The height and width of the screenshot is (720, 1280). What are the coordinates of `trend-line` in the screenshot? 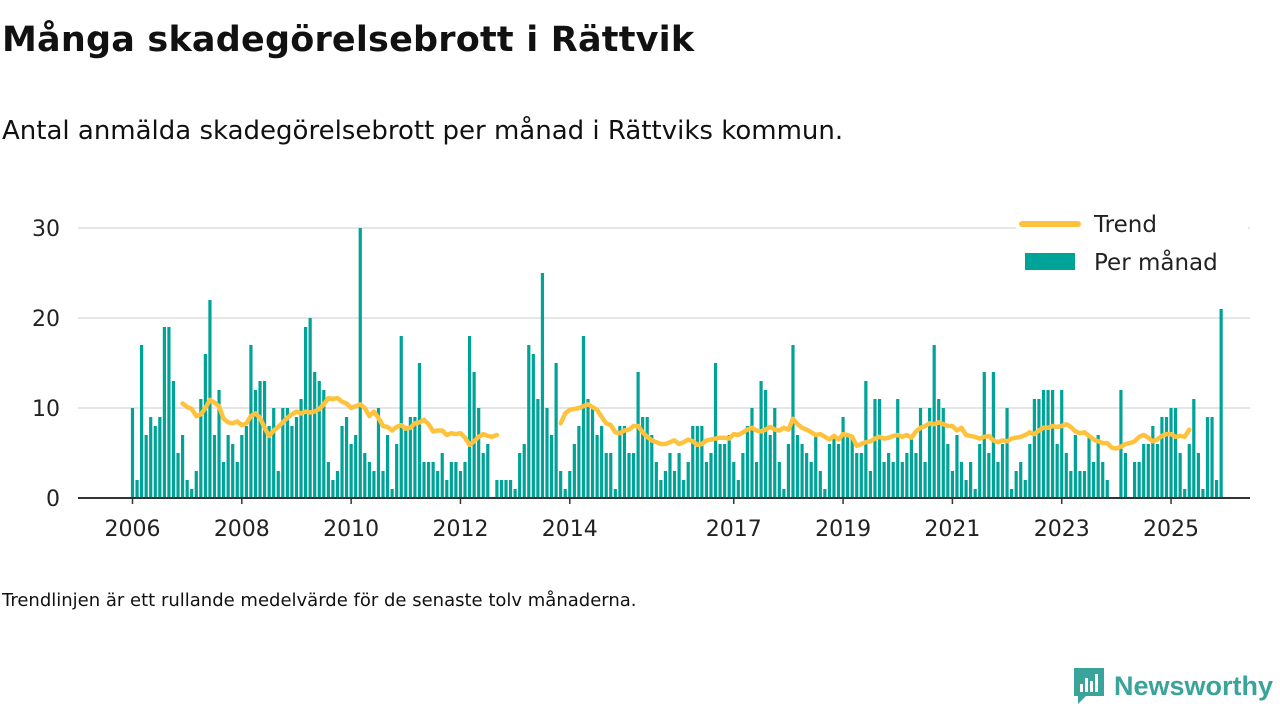 It's located at (340, 421).